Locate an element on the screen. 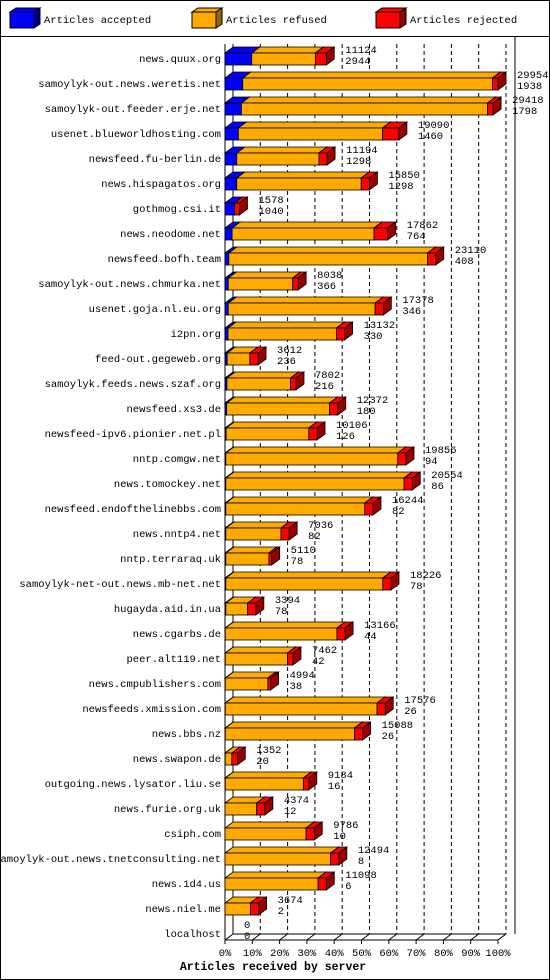  y-tick-label: newsfeed.bofh.team is located at coordinates (164, 260).